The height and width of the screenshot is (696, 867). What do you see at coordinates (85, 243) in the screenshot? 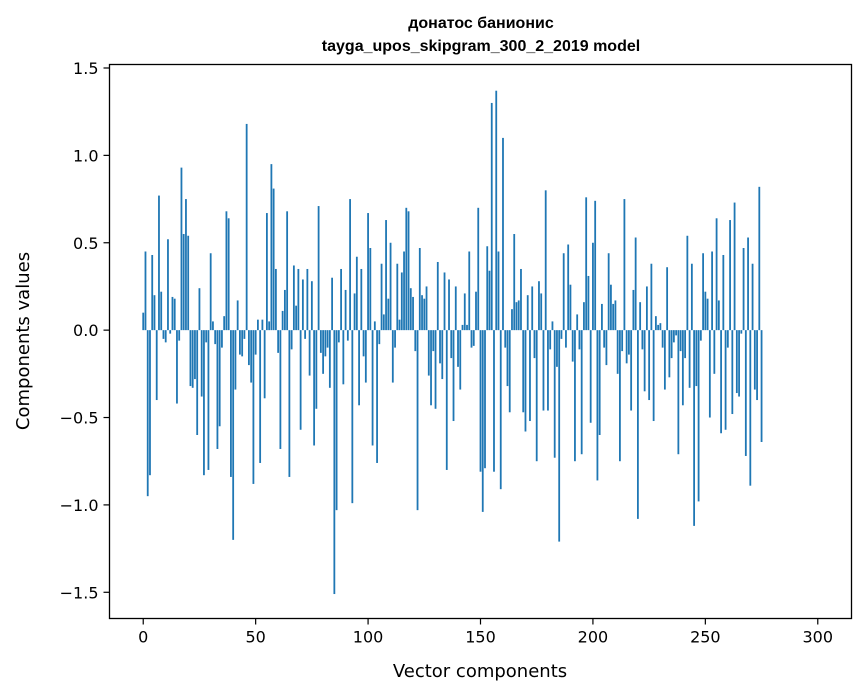
I see `y-tick-label: 0.5` at bounding box center [85, 243].